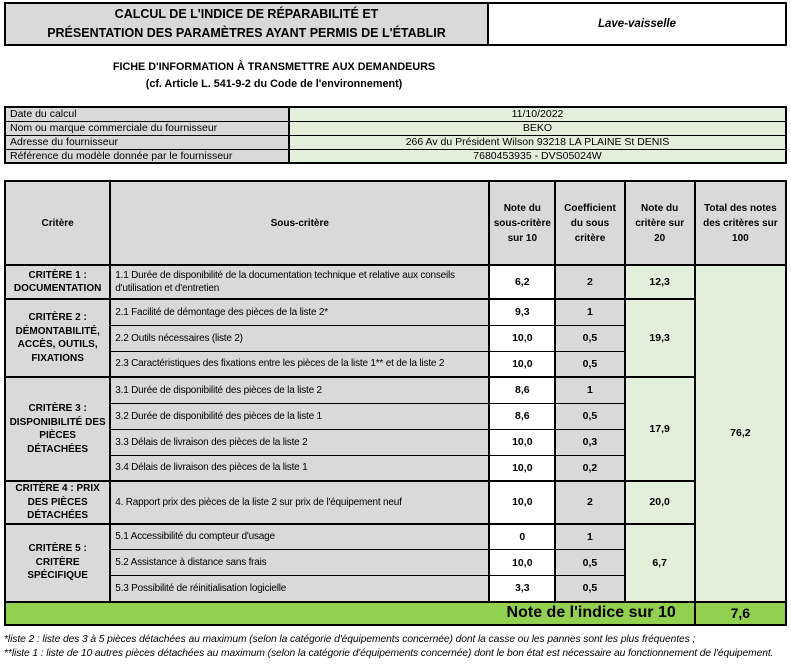 The width and height of the screenshot is (791, 664). What do you see at coordinates (537, 156) in the screenshot?
I see `info-value: 7680453935 - DVS05024W` at bounding box center [537, 156].